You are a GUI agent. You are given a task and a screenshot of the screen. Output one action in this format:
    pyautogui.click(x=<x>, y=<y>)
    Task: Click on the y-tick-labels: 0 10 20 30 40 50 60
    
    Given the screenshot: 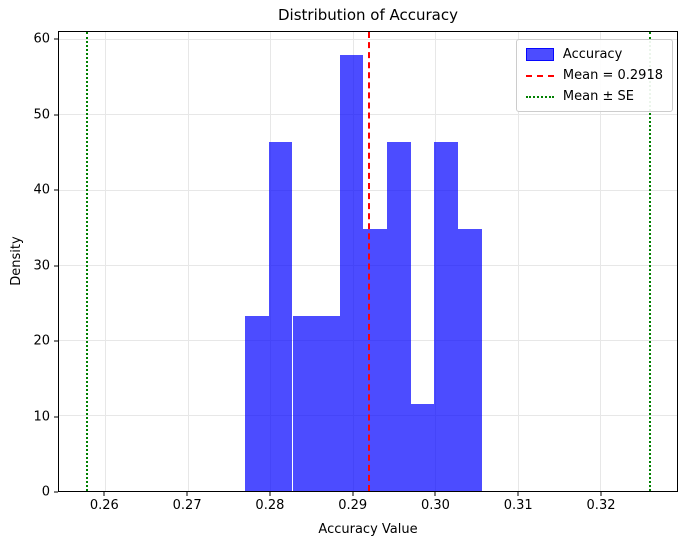 What is the action you would take?
    pyautogui.click(x=25, y=265)
    